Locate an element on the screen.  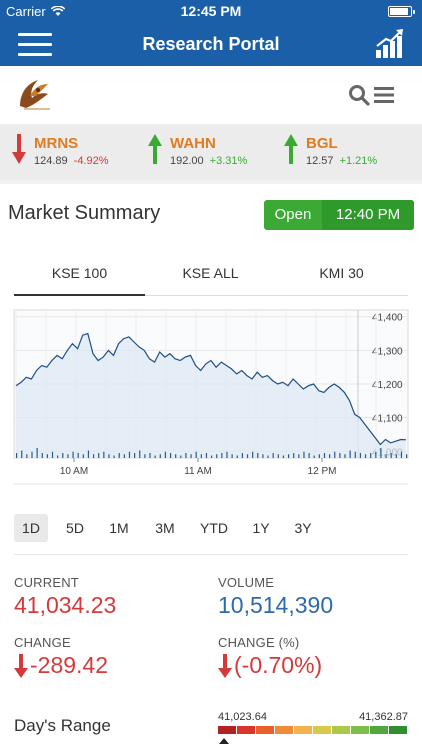
index-tabs: KSE 100 KSE ALL KMI 30 is located at coordinates (211, 278).